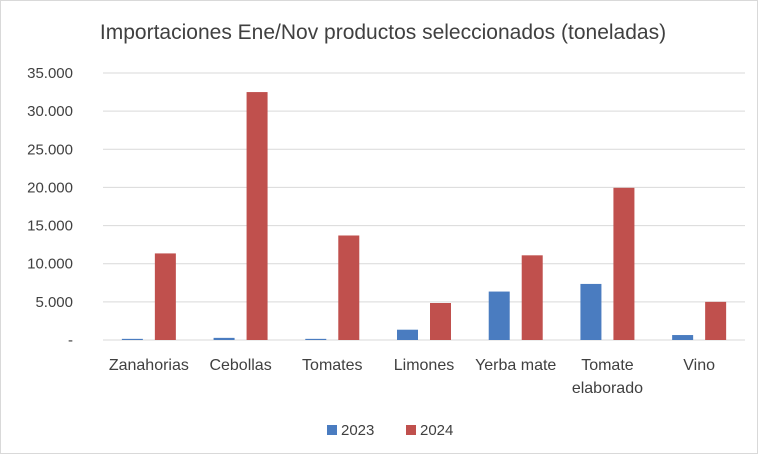  What do you see at coordinates (515, 365) in the screenshot?
I see `x-category-label: Yerba mate` at bounding box center [515, 365].